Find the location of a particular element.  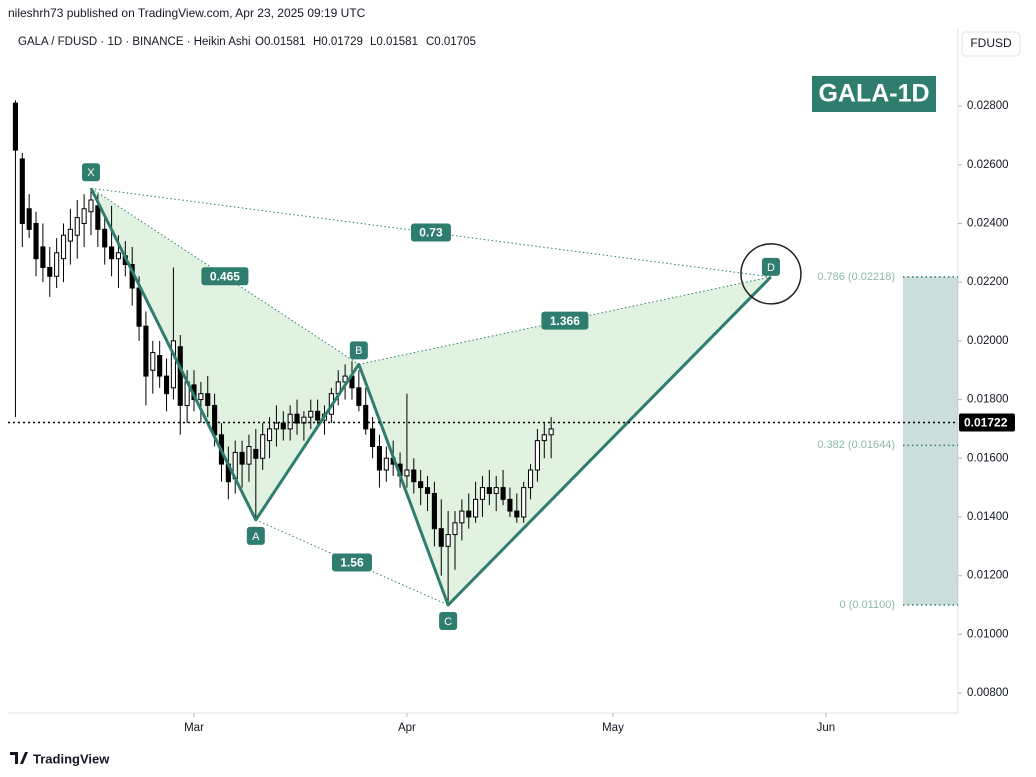

brand-logo is located at coordinates (19, 758).